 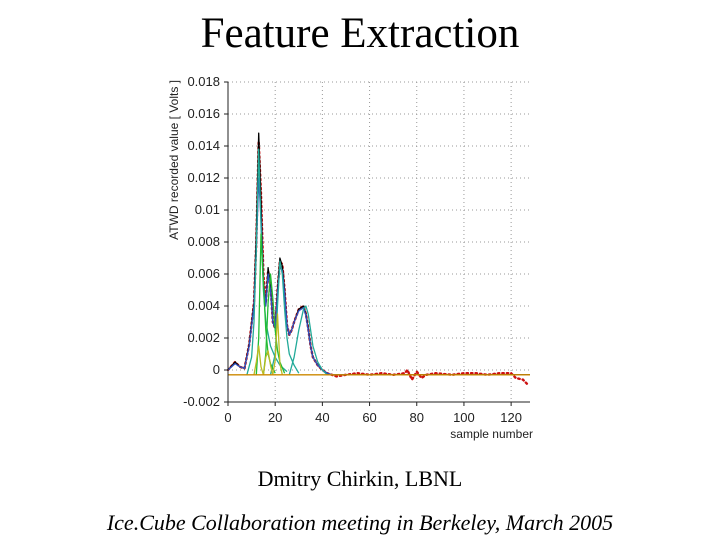 I want to click on x-tick-label: 20, so click(x=275, y=417).